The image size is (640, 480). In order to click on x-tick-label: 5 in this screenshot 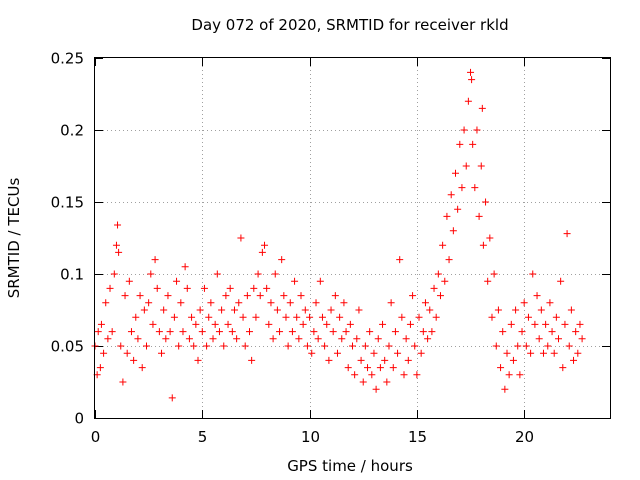, I will do `click(203, 437)`.